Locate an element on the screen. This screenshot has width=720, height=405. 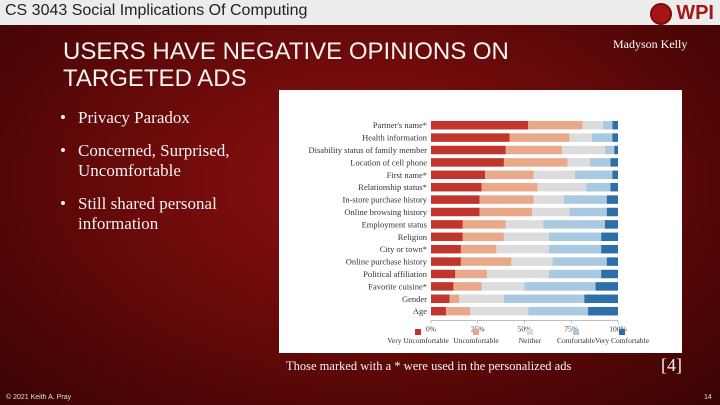
category-label: Employment status is located at coordinates (394, 224).